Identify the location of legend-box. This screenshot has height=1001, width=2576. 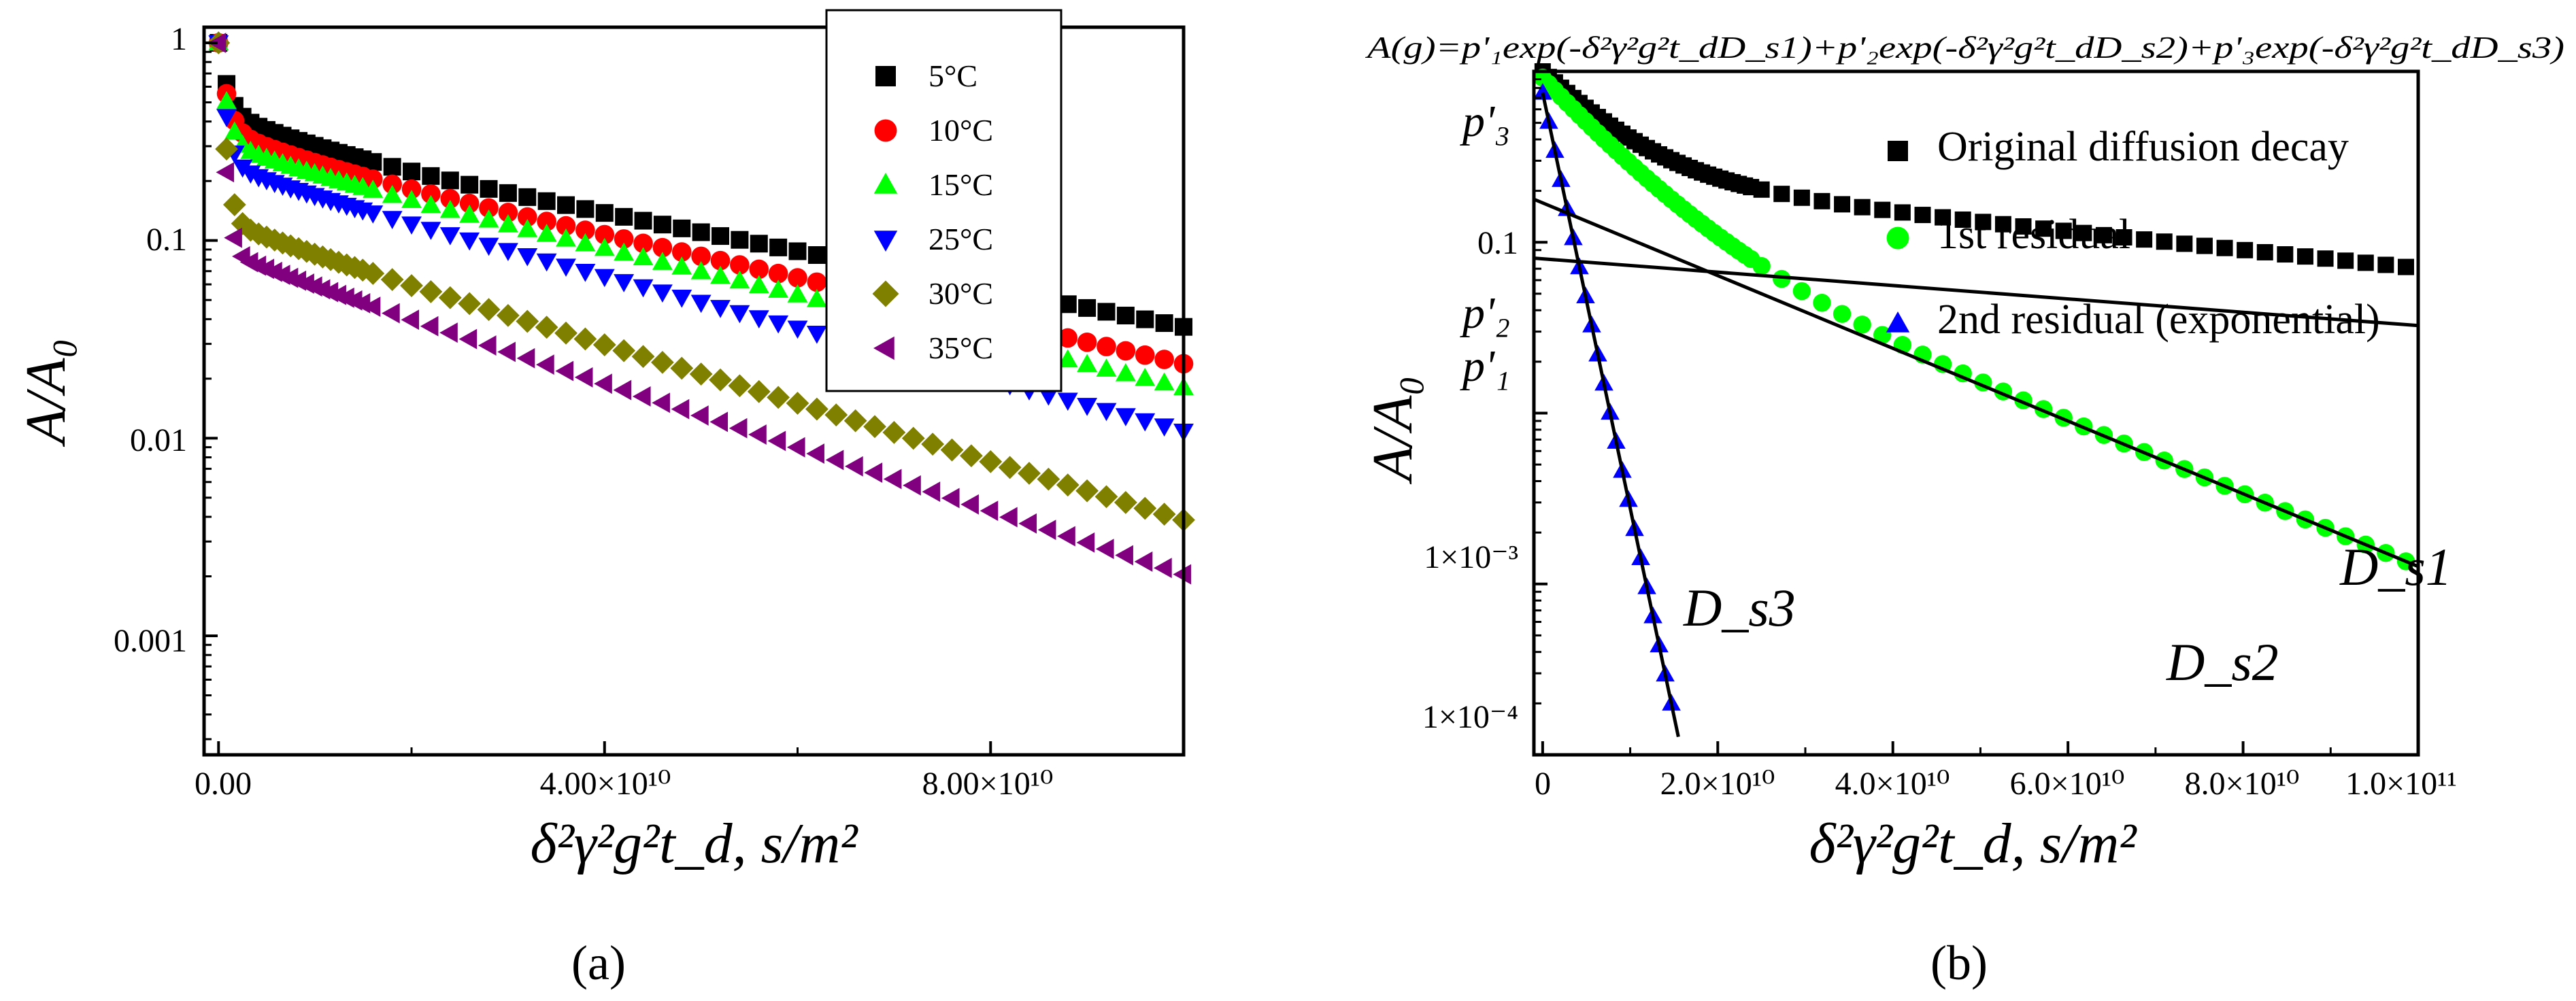
(944, 200).